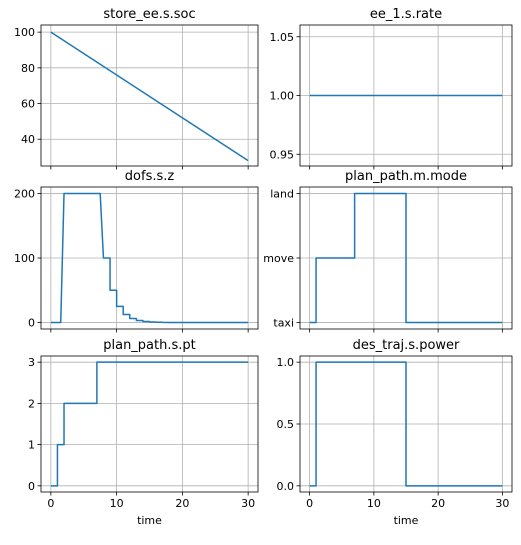 Image resolution: width=521 pixels, height=545 pixels. Describe the element at coordinates (278, 258) in the screenshot. I see `y-tick-label: move` at that location.